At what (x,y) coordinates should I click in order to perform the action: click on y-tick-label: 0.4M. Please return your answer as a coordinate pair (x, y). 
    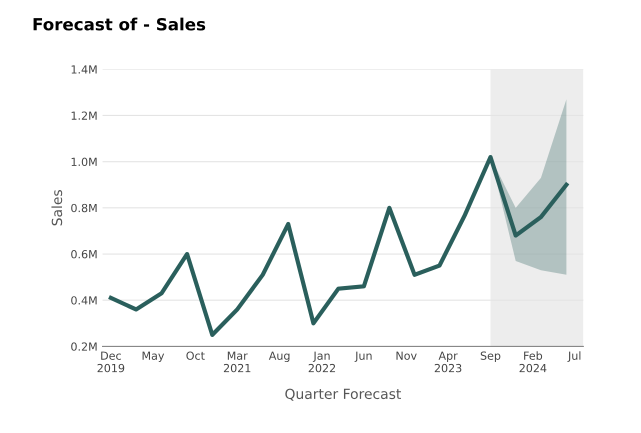
    Looking at the image, I should click on (84, 300).